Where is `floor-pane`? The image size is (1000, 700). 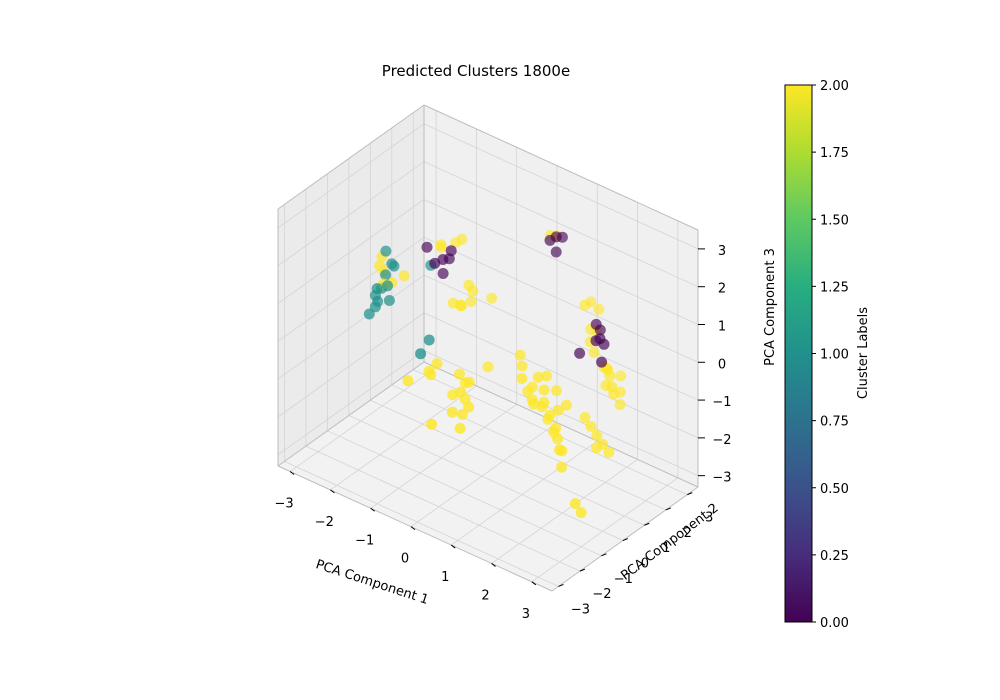 floor-pane is located at coordinates (488, 476).